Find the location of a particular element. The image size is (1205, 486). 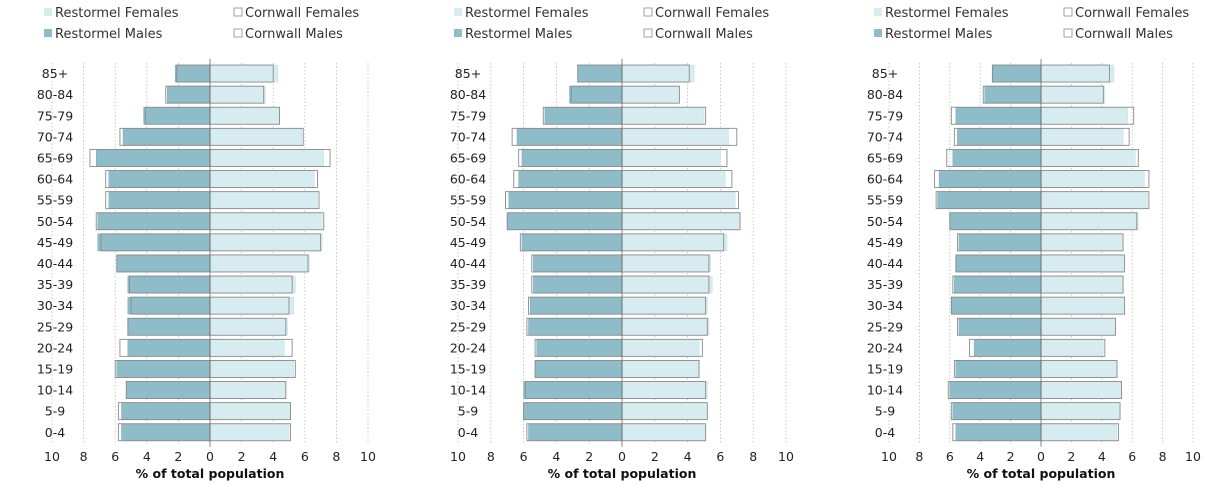

category-label: 20-24 is located at coordinates (468, 347).